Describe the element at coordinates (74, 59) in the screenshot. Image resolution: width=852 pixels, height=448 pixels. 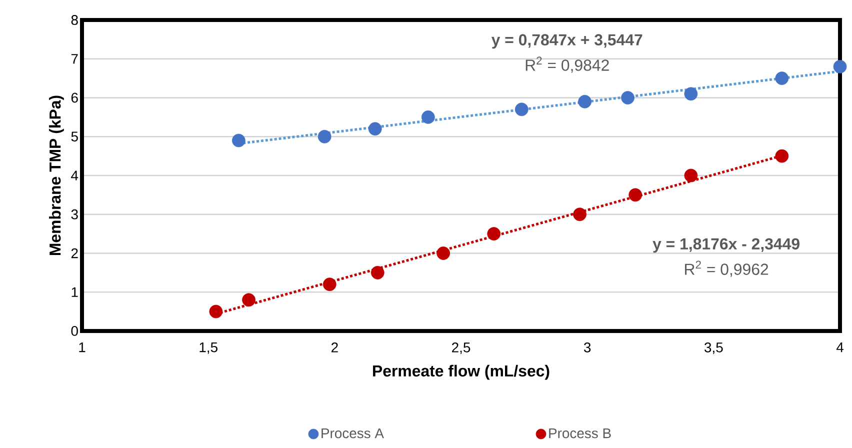
I see `y-tick-label: 7` at that location.